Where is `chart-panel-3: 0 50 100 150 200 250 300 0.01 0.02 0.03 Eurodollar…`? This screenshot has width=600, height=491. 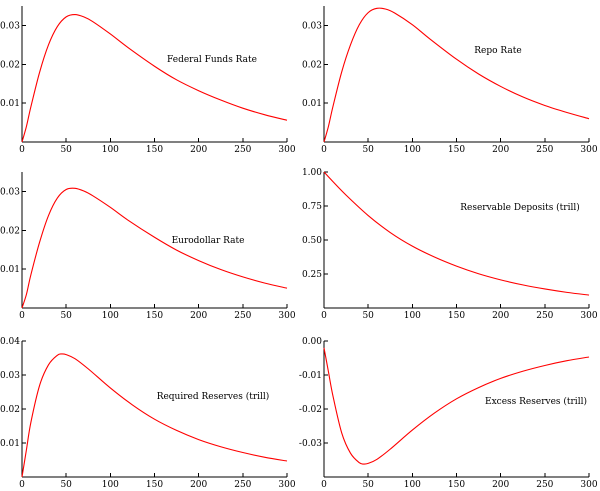
chart-panel-3: 0 50 100 150 200 250 300 0.01 0.02 0.03 Eurodollar… is located at coordinates (148, 246).